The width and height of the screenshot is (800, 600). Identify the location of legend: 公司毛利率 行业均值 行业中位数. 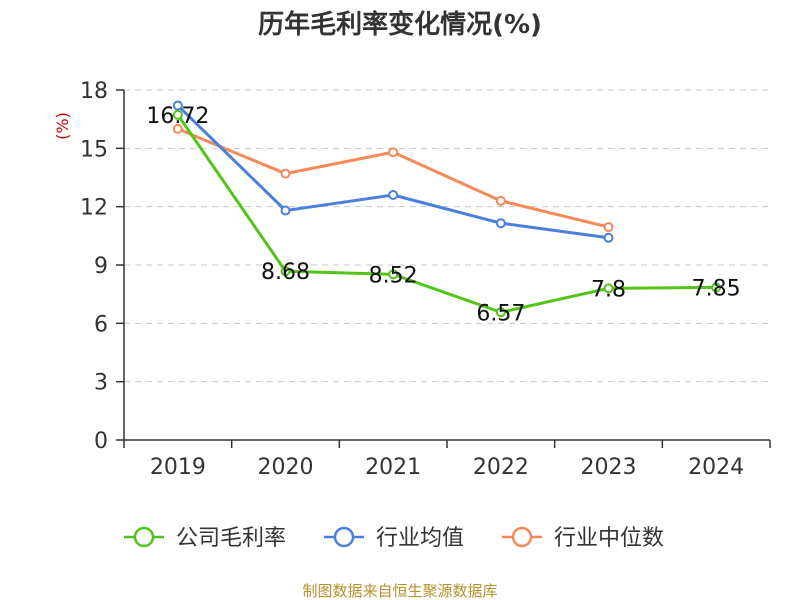
(394, 538).